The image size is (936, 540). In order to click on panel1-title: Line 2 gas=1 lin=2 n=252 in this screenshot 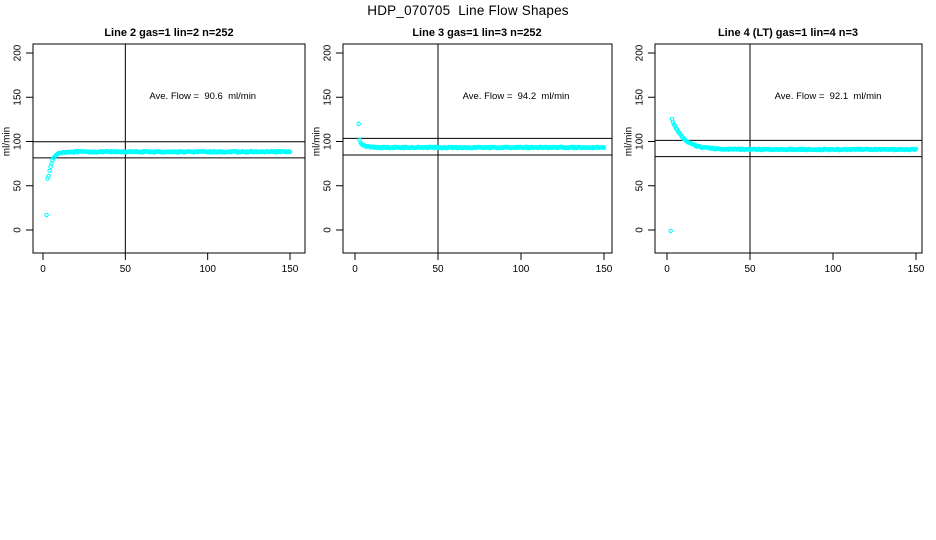, I will do `click(169, 33)`.